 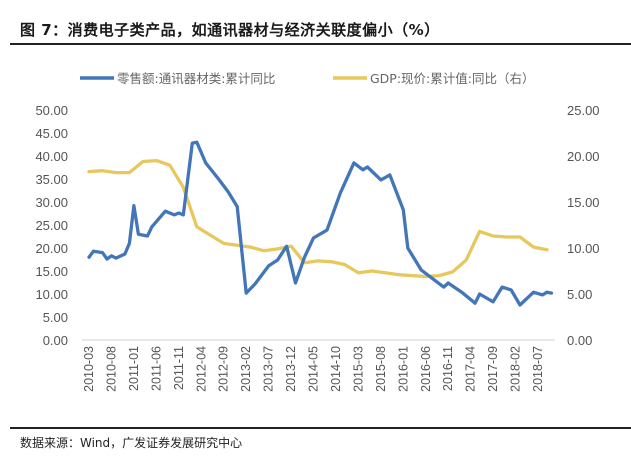 What do you see at coordinates (131, 443) in the screenshot?
I see `source-note: 数据来源：Wind，广发证券发展研究中心` at bounding box center [131, 443].